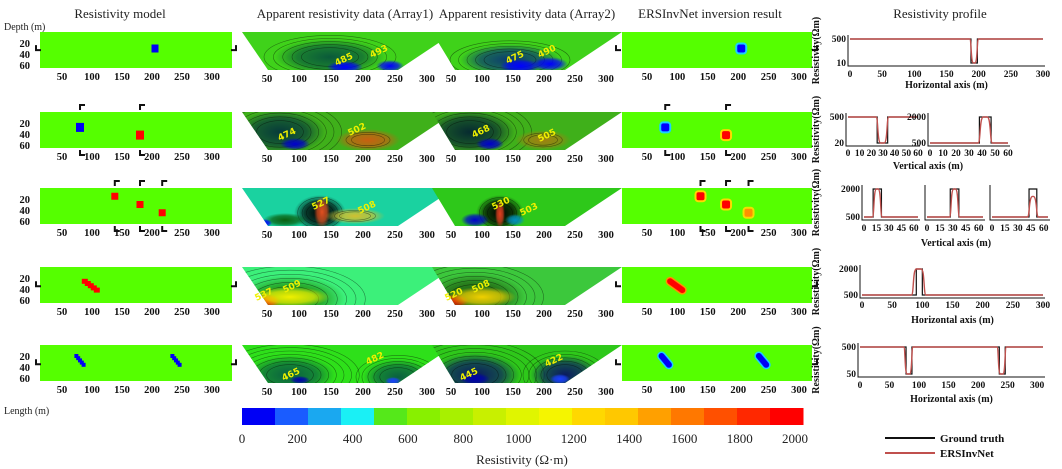 Image resolution: width=1062 pixels, height=469 pixels. I want to click on y-tick-label: 2000, so click(848, 270).